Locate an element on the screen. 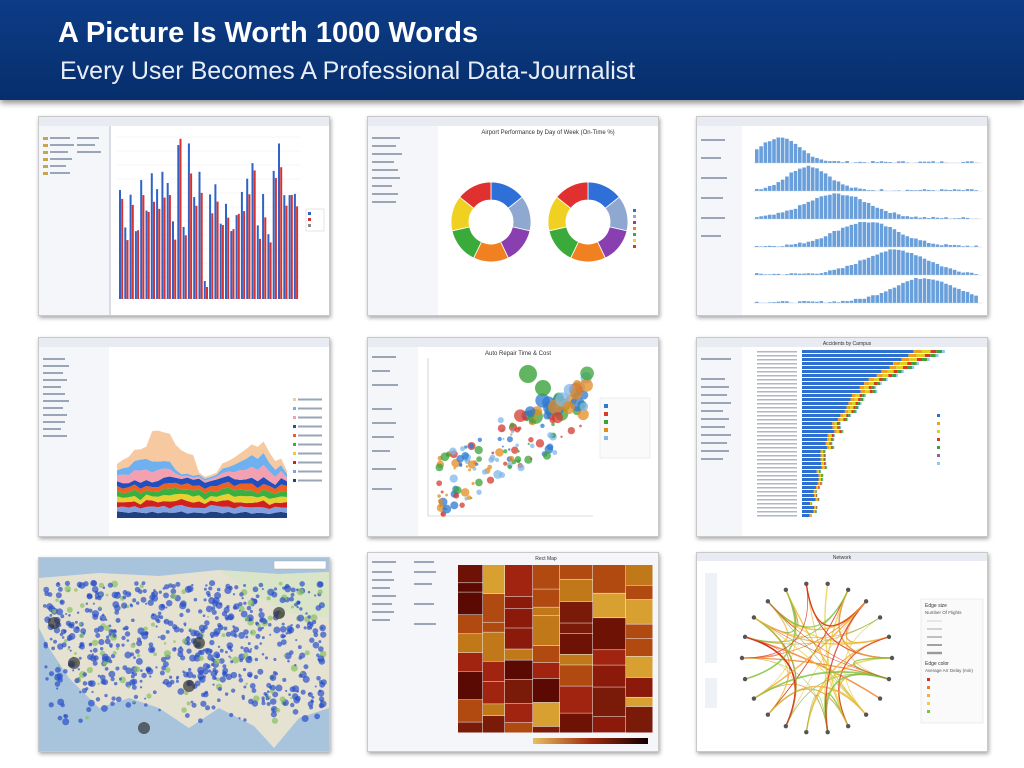  network-legend-color: Edge color is located at coordinates (937, 664).